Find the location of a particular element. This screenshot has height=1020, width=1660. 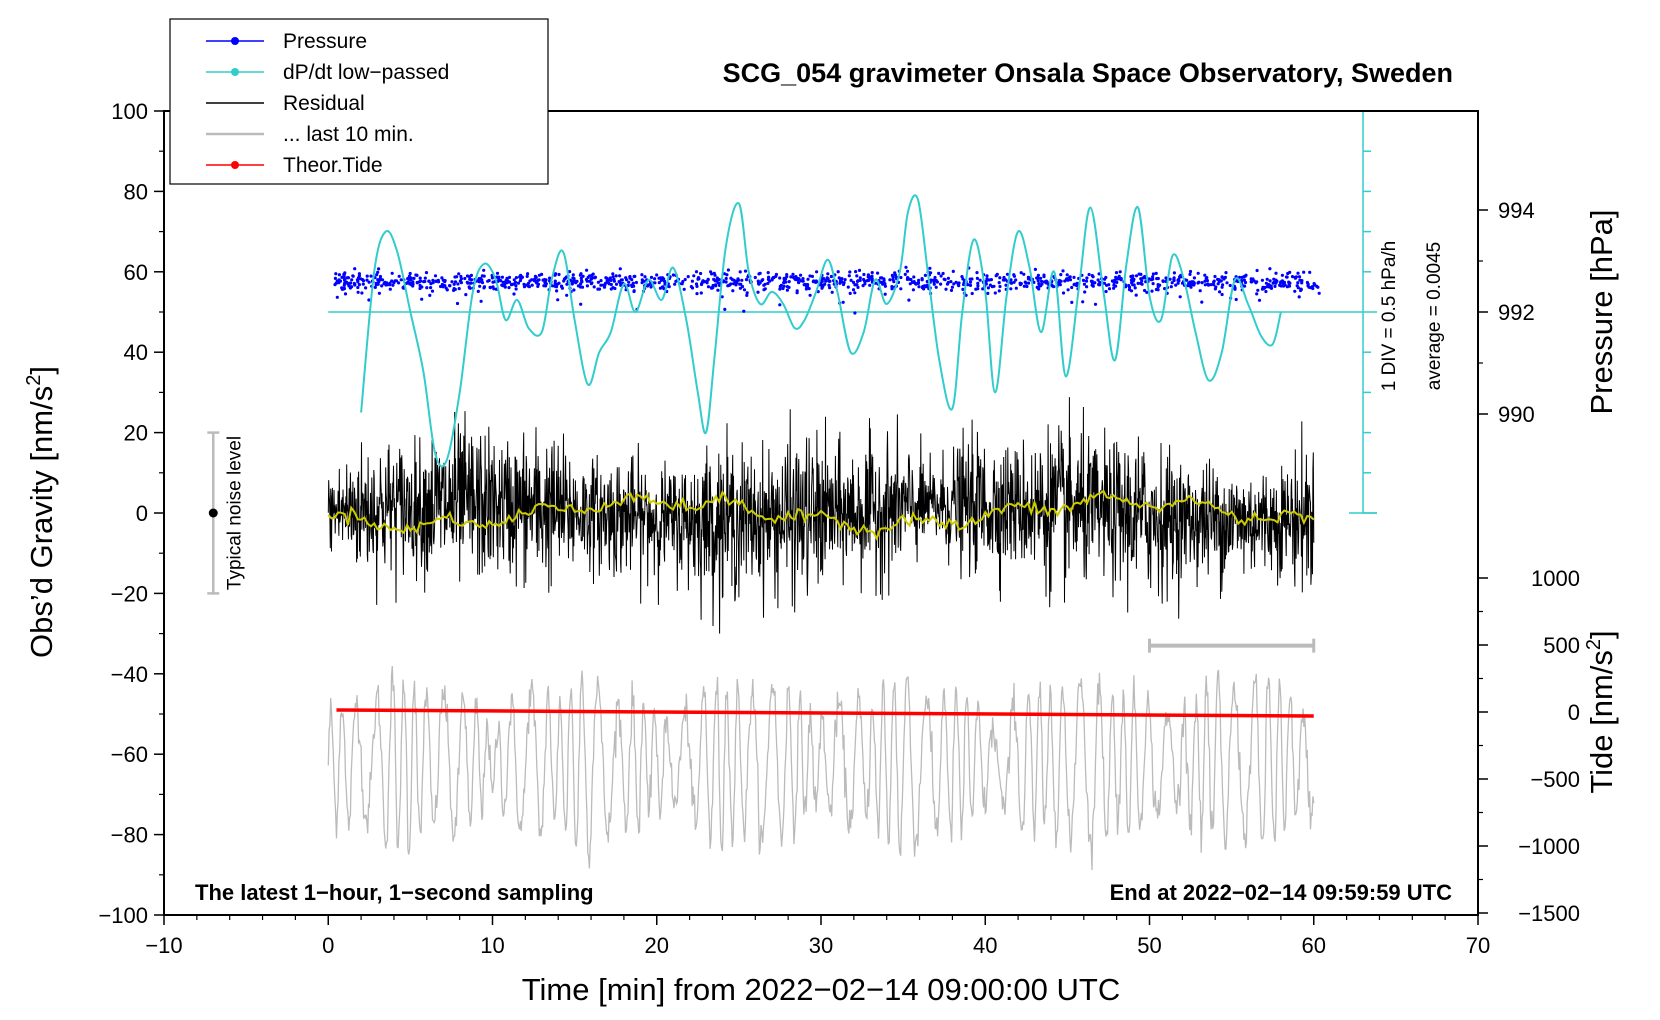

y-axis-label-tide: Tide [nm/s2] is located at coordinates (1601, 711).